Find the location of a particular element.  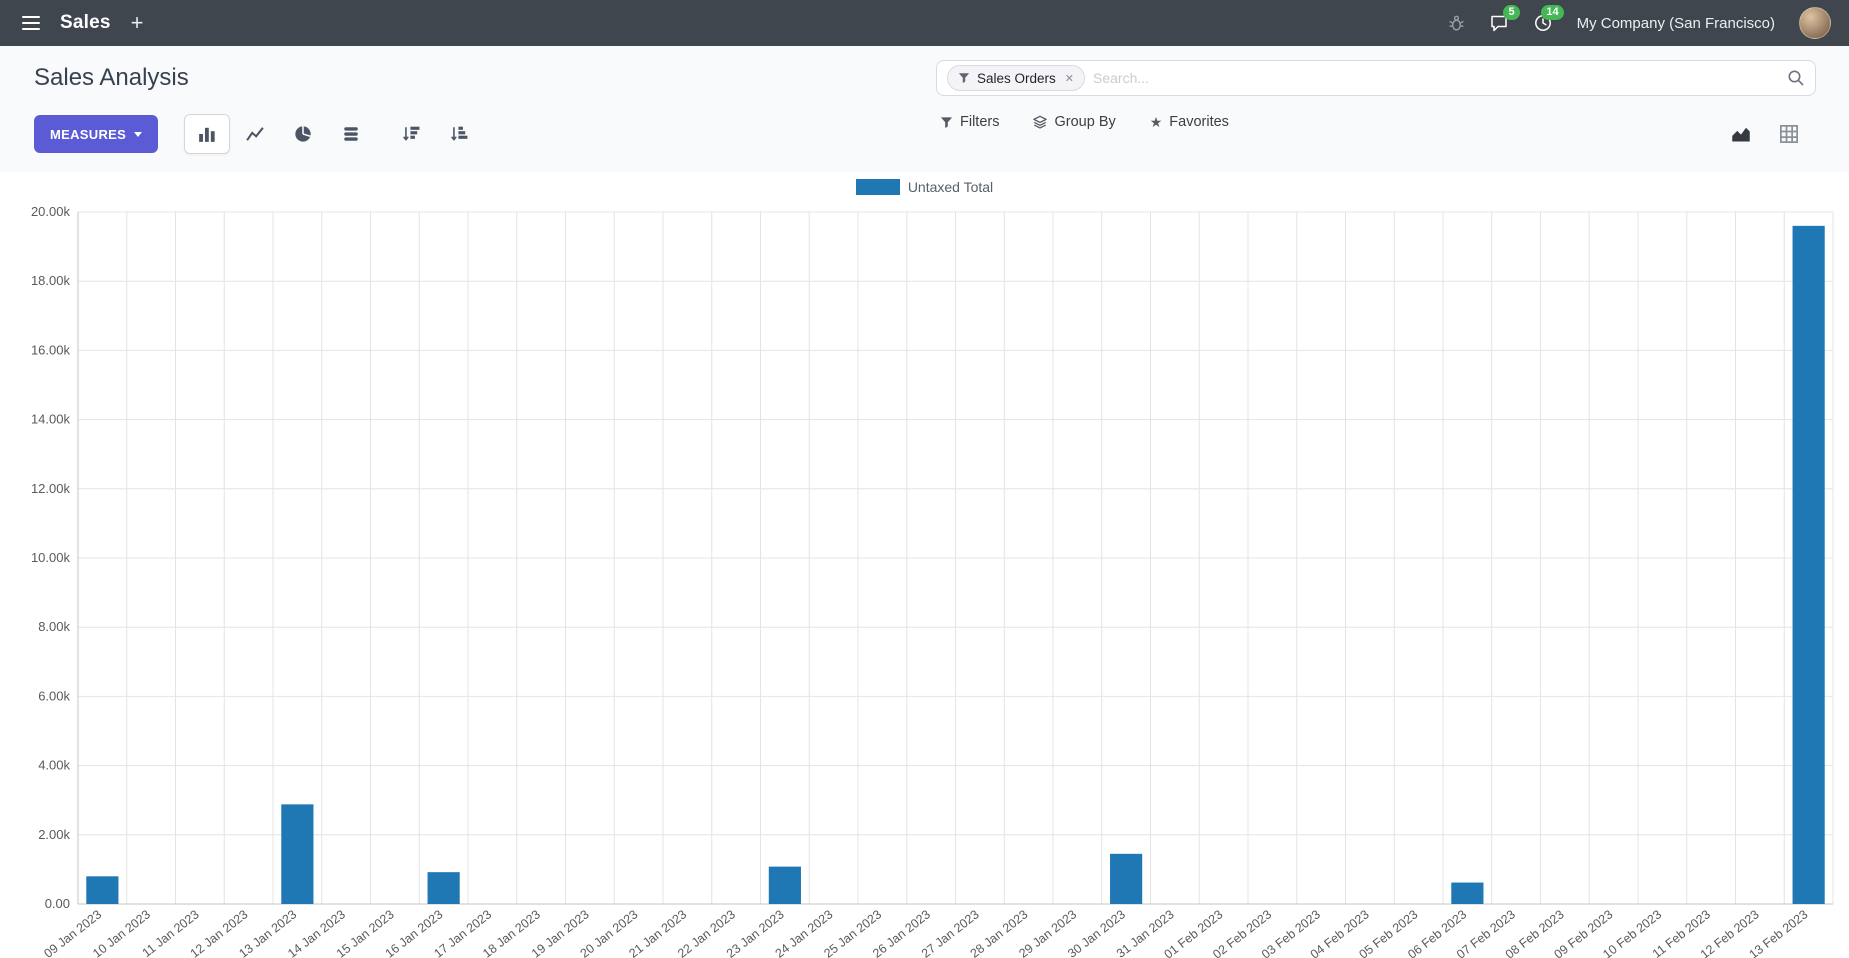

svg-text: 16.00k is located at coordinates (51, 349).